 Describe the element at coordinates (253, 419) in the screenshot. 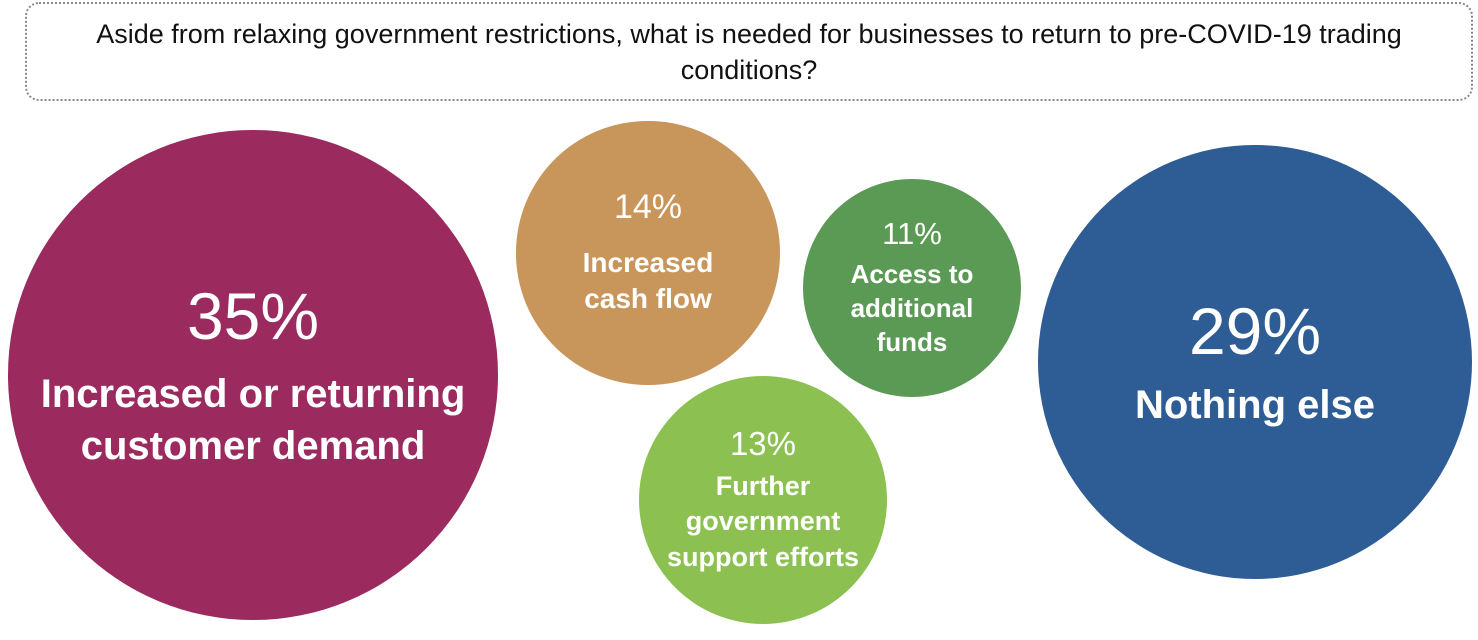

I see `category-label: Increased or returning customer demand` at that location.